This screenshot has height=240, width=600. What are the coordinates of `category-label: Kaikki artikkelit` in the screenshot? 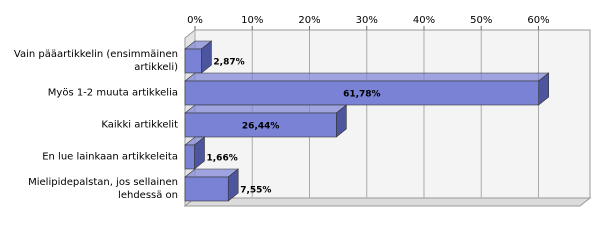 It's located at (139, 125).